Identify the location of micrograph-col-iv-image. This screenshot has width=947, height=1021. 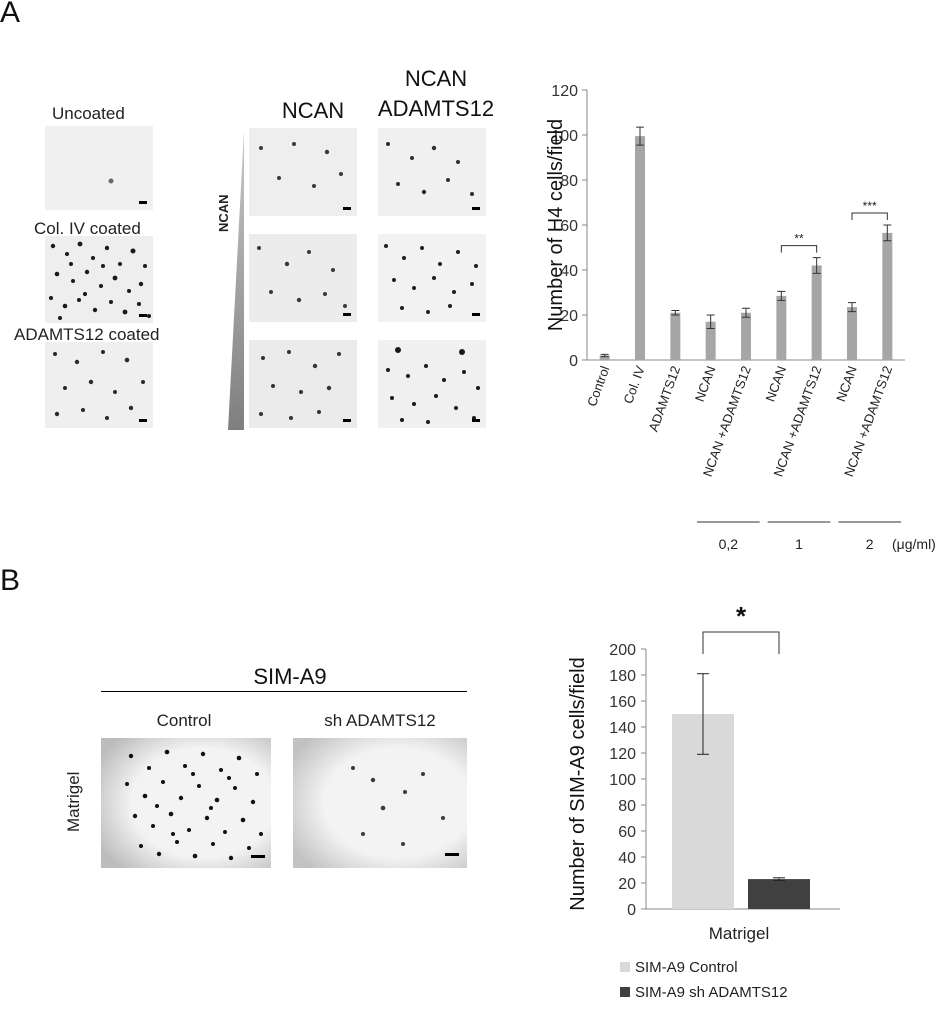
(99, 279).